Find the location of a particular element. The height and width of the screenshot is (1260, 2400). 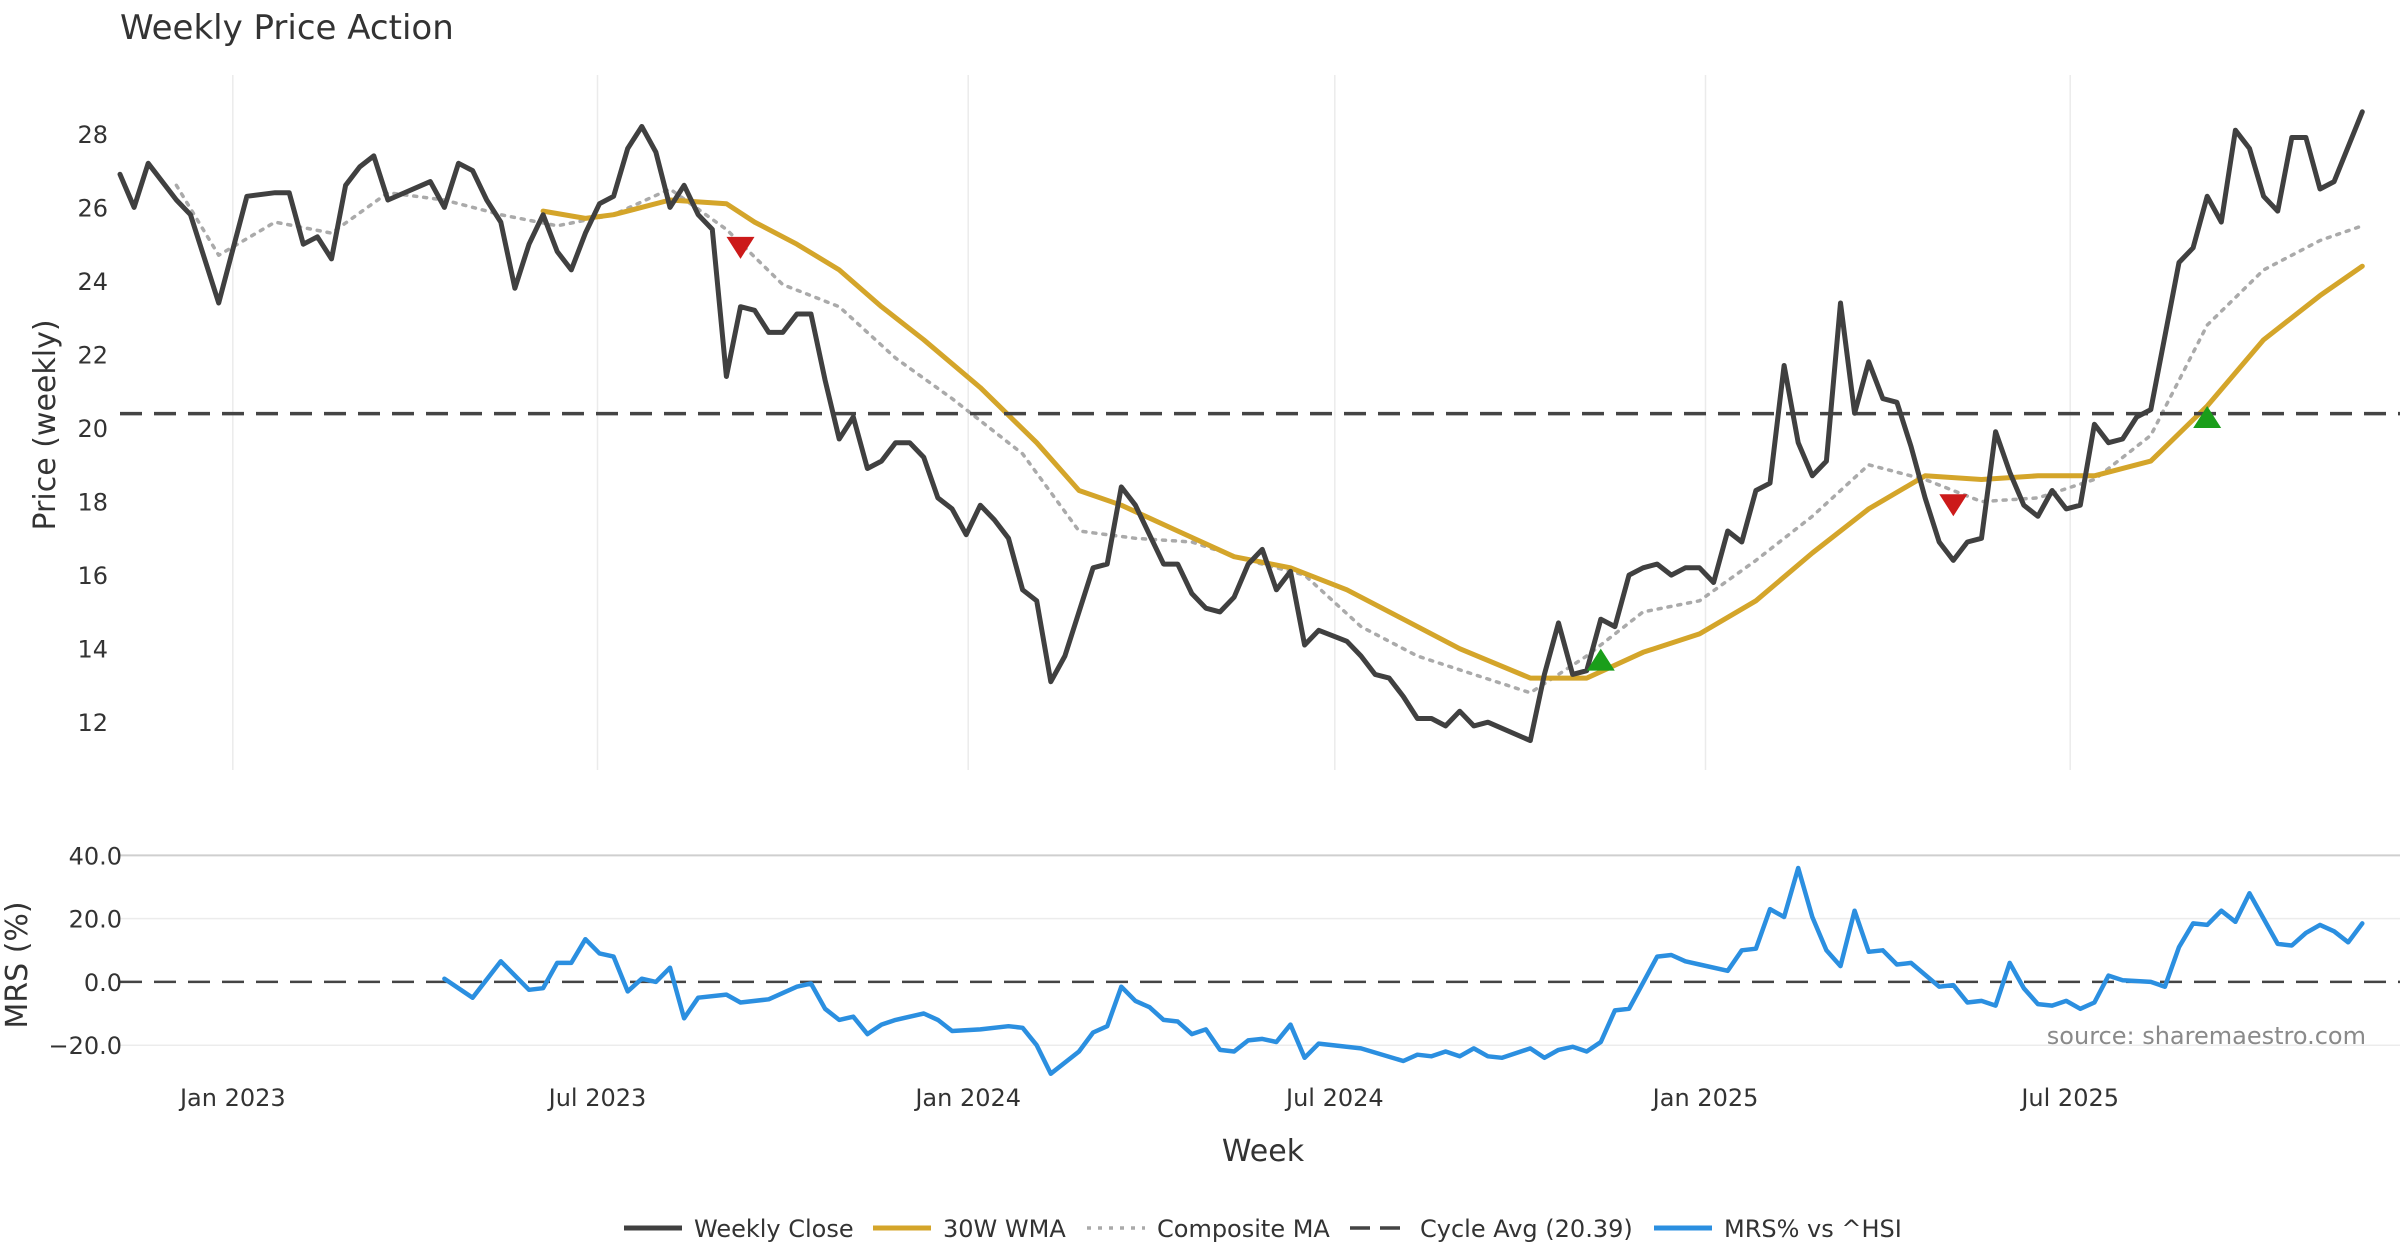

price-y-tick-14: 14 is located at coordinates (92, 650).